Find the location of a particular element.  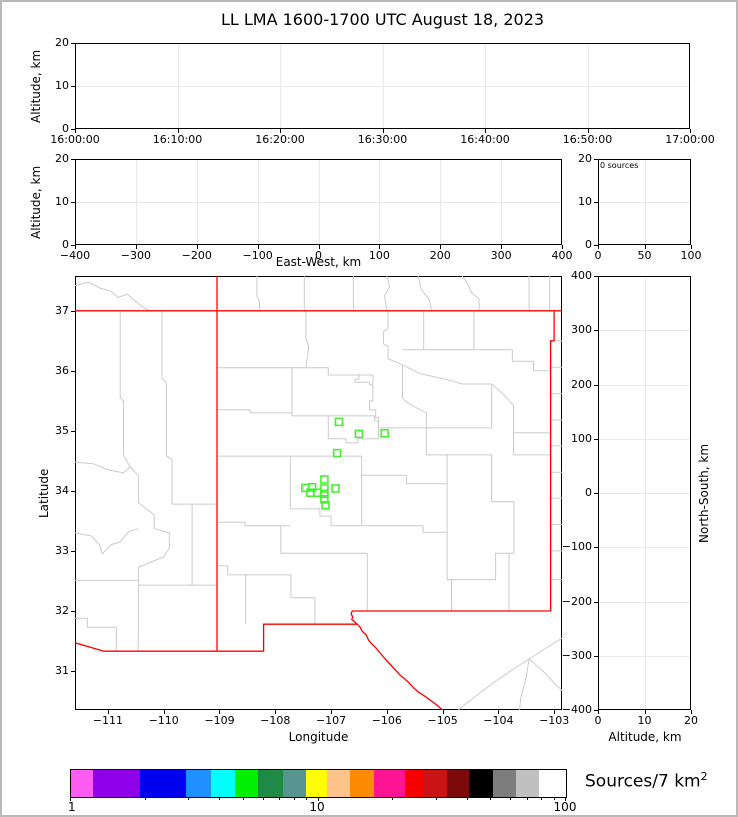

y-tick-label: 33 is located at coordinates (62, 550).